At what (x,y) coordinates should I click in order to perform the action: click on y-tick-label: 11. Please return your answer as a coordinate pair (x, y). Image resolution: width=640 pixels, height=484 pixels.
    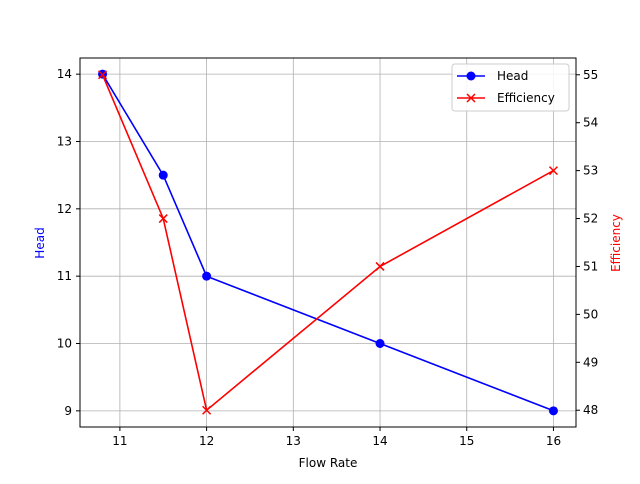
    Looking at the image, I should click on (64, 276).